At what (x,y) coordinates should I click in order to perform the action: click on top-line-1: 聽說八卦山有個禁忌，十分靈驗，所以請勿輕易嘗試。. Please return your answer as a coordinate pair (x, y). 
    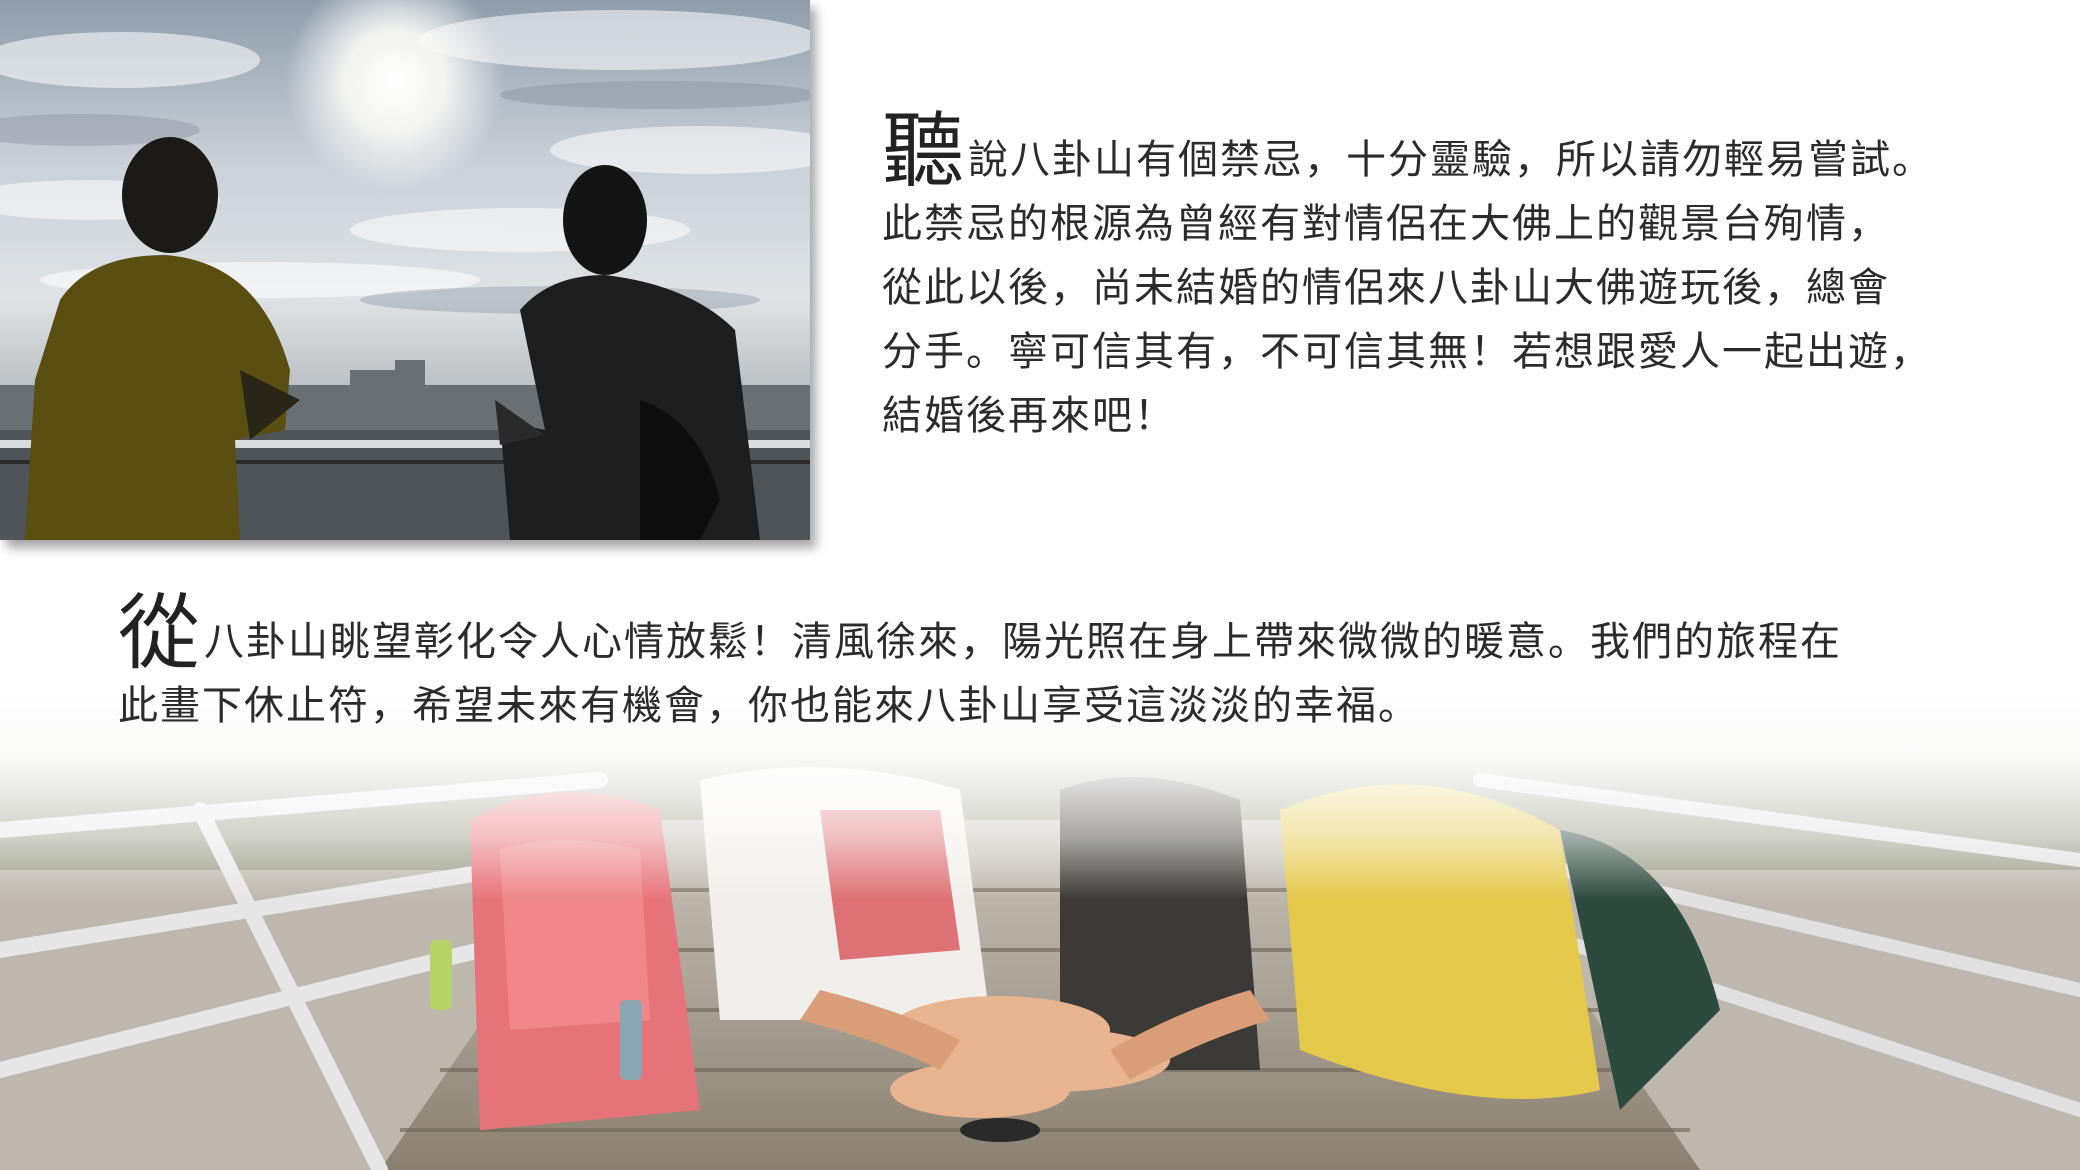
    Looking at the image, I should click on (1452, 152).